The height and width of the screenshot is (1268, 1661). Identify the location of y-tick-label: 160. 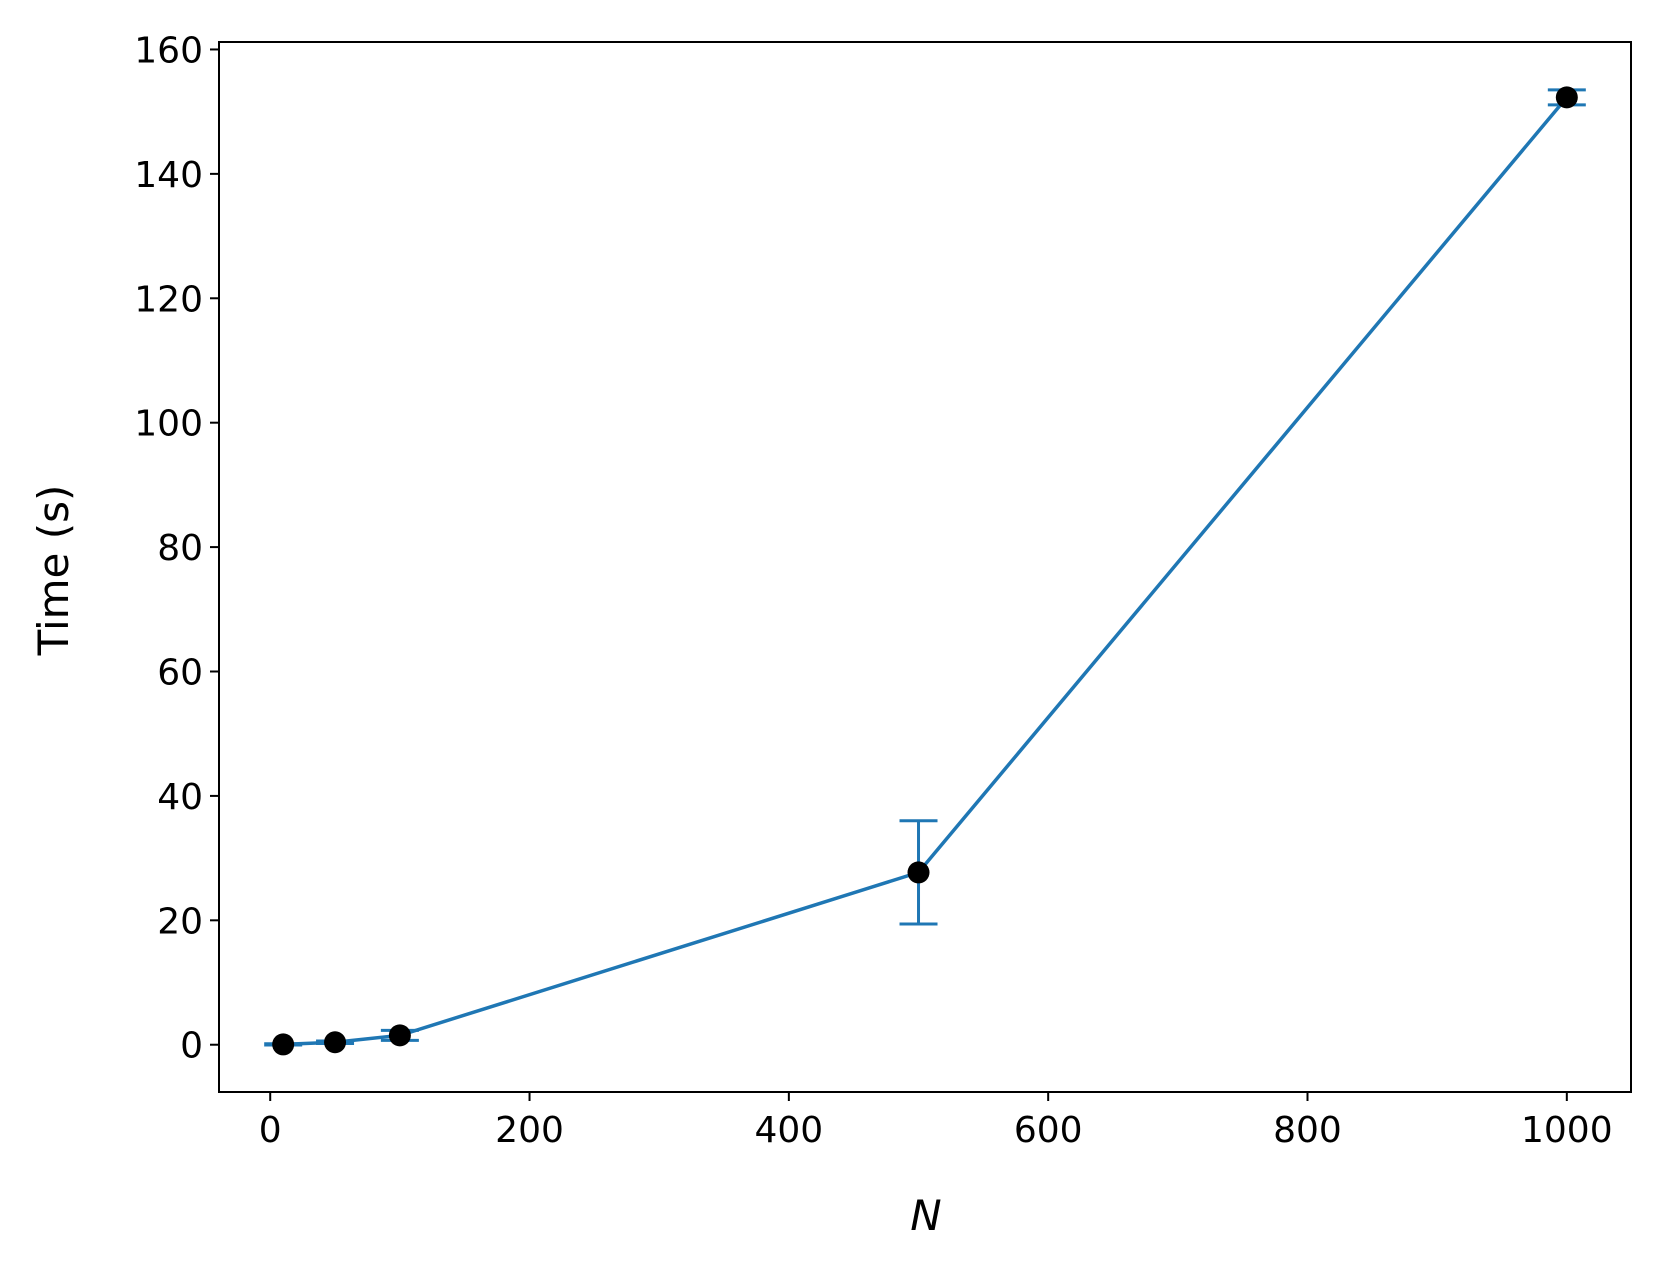
(168, 50).